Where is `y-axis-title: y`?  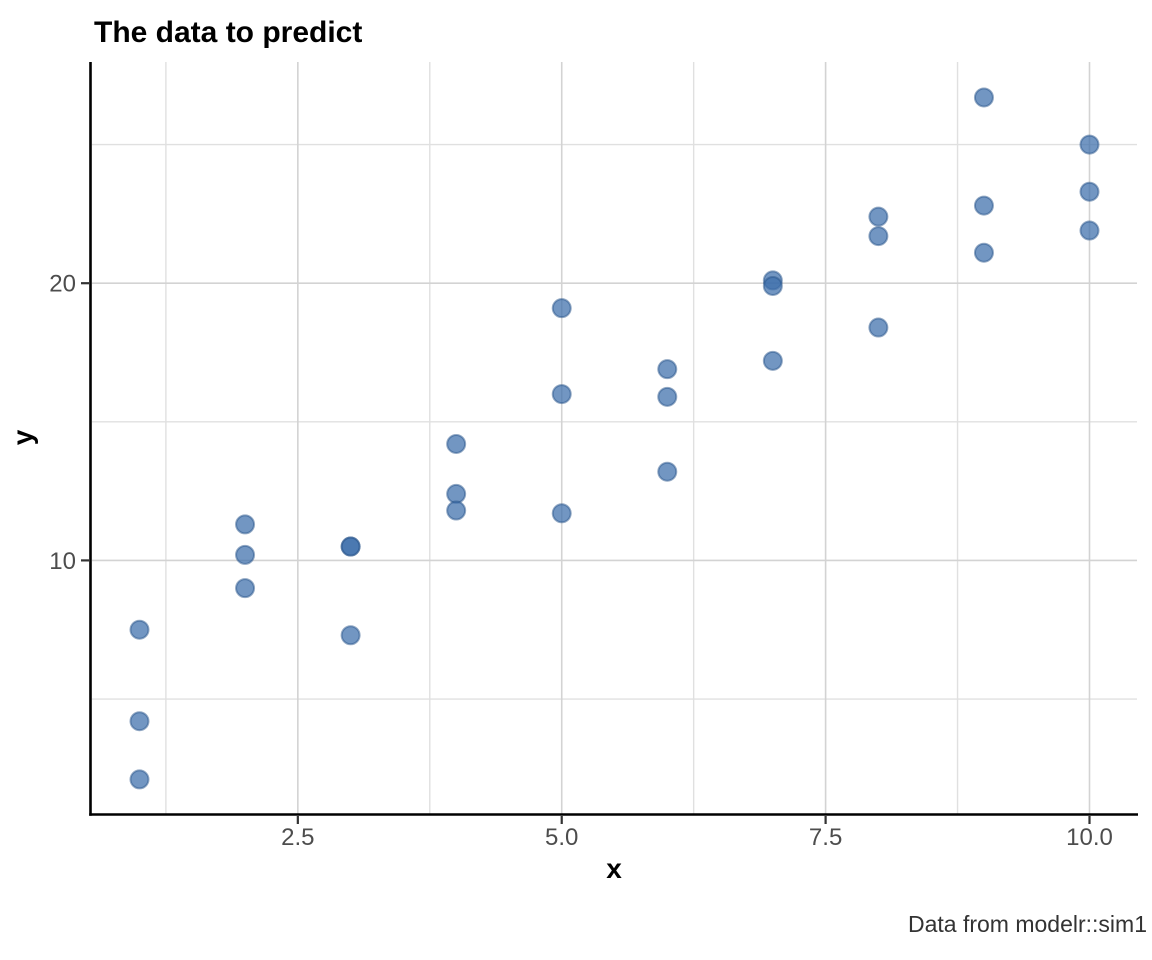
y-axis-title: y is located at coordinates (22, 437).